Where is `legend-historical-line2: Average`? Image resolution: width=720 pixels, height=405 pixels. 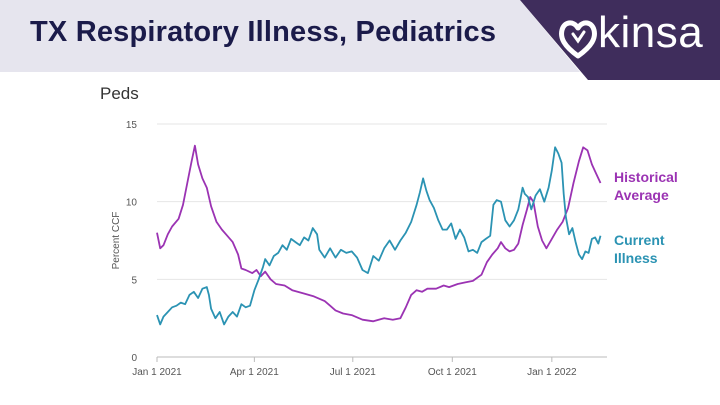
legend-historical-line2: Average is located at coordinates (641, 195).